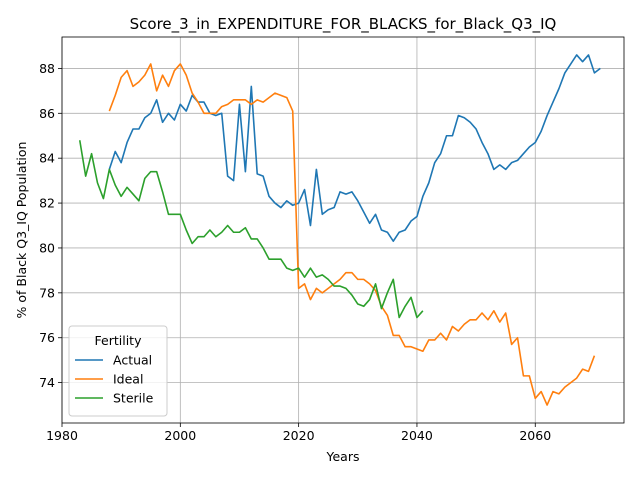 The width and height of the screenshot is (640, 480). I want to click on x-tick-label: 1980, so click(62, 435).